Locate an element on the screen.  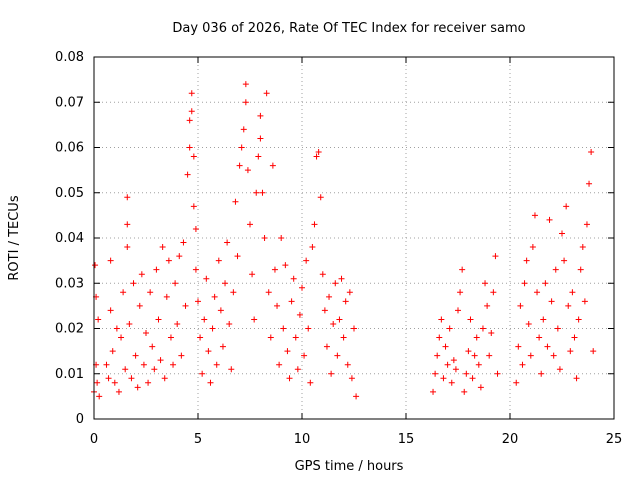
x-tick-label: 25 is located at coordinates (614, 439).